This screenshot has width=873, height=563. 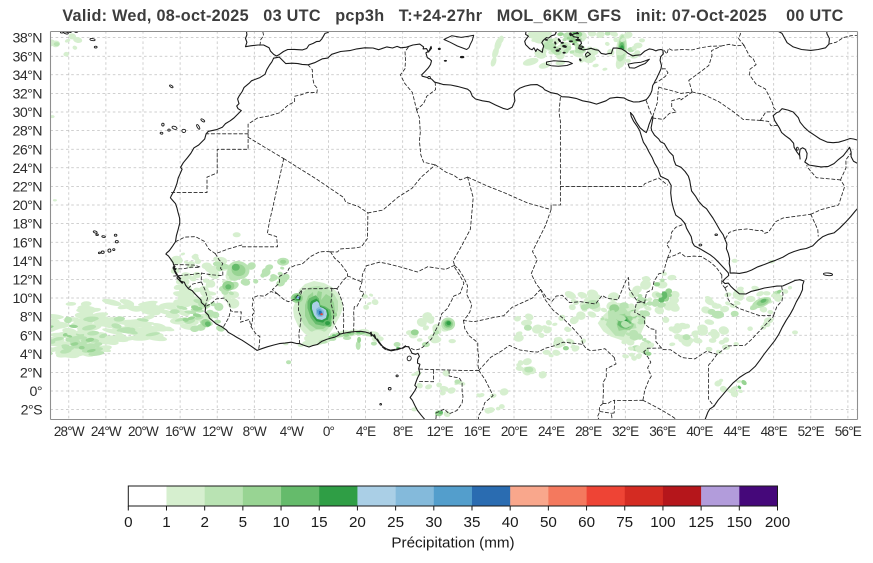 What do you see at coordinates (128, 522) in the screenshot?
I see `svg-text: 0` at bounding box center [128, 522].